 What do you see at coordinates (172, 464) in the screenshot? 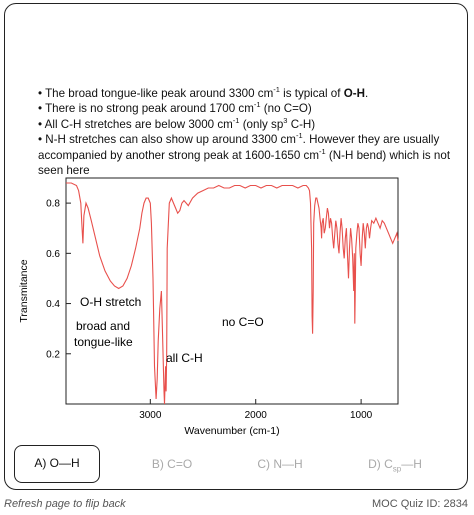
I see `option-b-co: B) C=O` at bounding box center [172, 464].